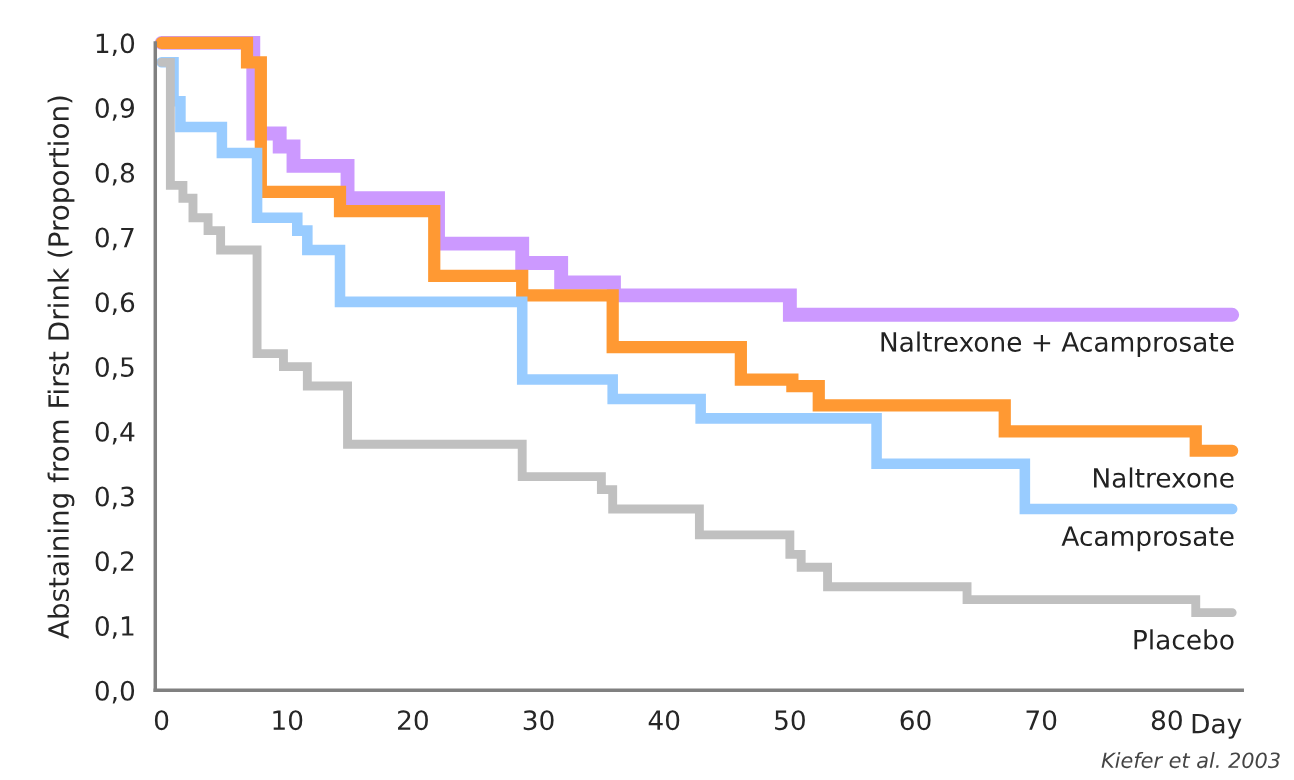 The height and width of the screenshot is (780, 1294). I want to click on y-tick-label: 0,2, so click(114, 562).